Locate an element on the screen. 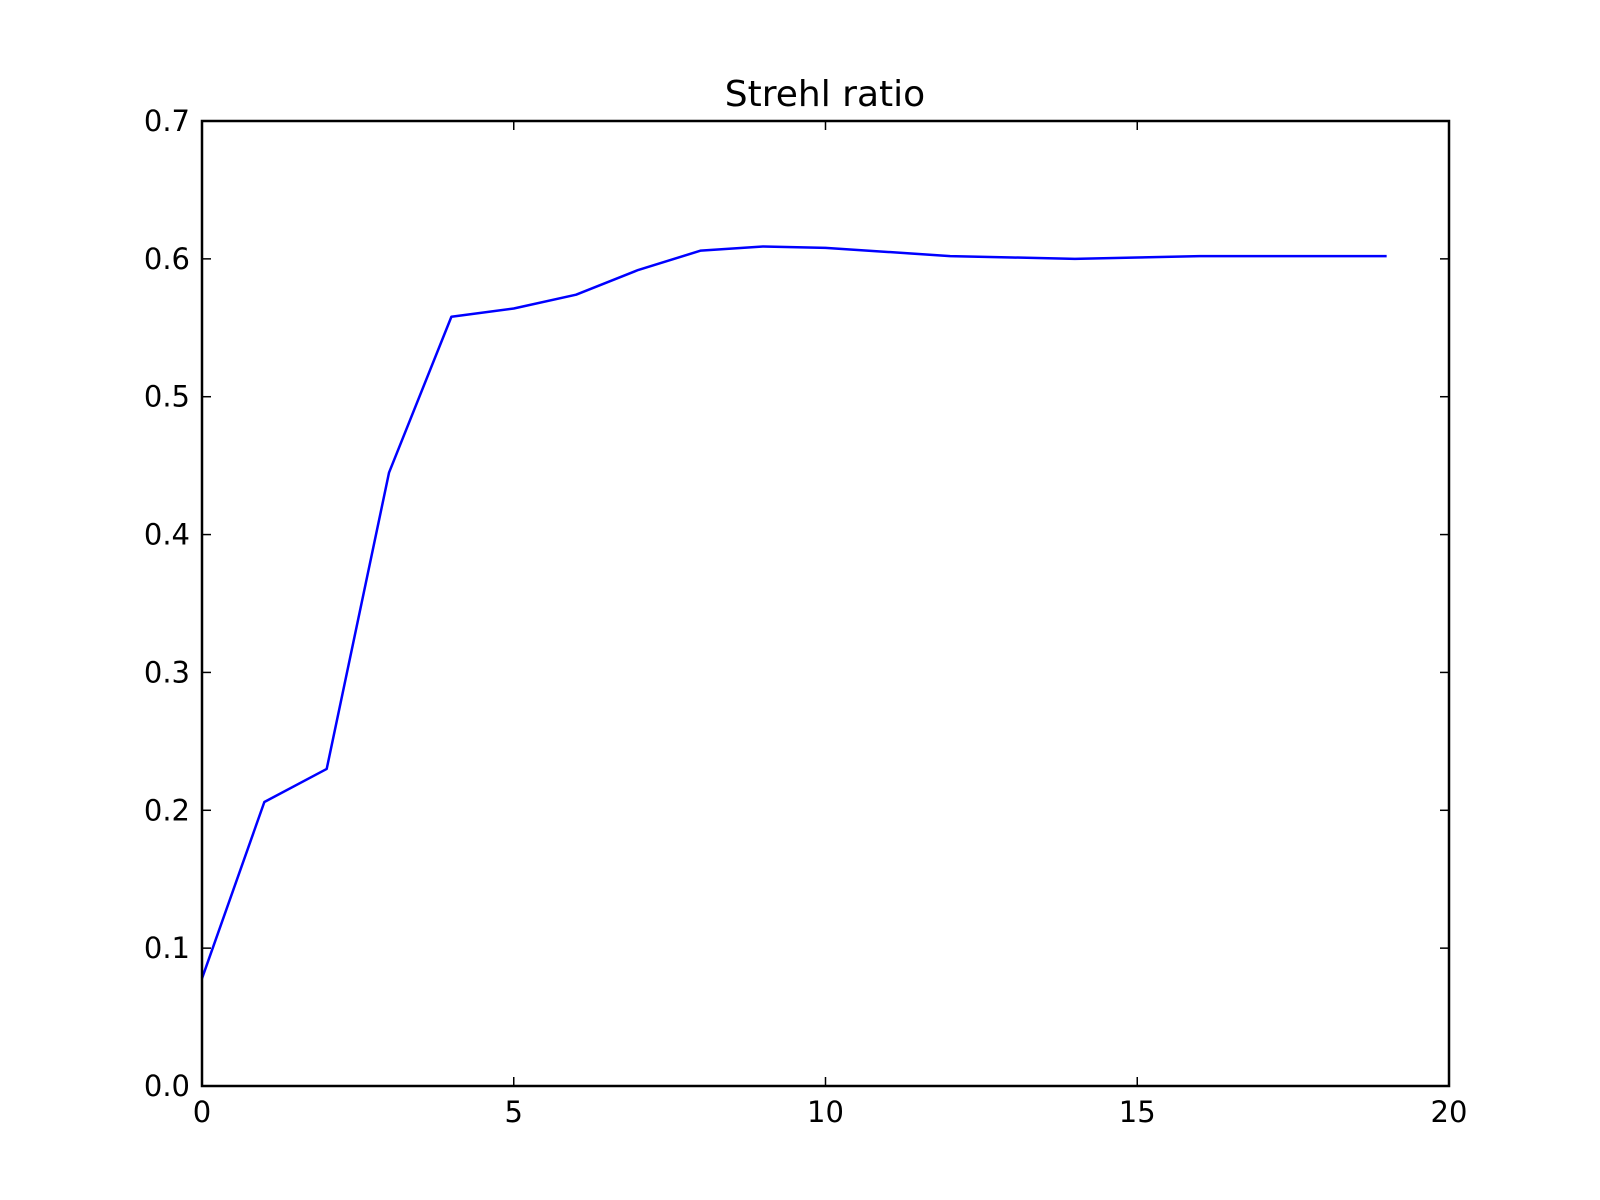 This screenshot has width=1600, height=1200. y-tick-label: 0.5 is located at coordinates (167, 397).